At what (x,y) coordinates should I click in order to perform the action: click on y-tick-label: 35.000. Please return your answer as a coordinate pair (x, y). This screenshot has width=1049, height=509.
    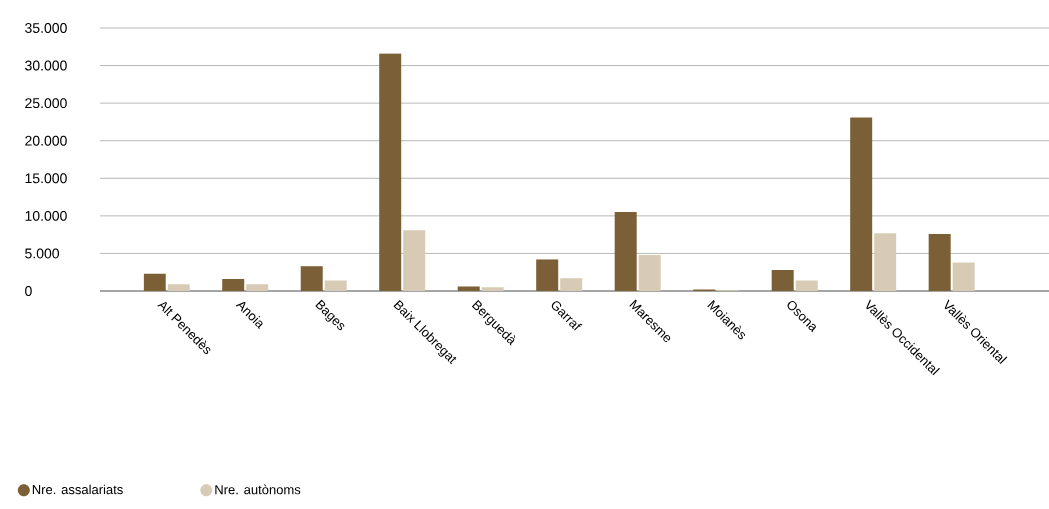
    Looking at the image, I should click on (46, 28).